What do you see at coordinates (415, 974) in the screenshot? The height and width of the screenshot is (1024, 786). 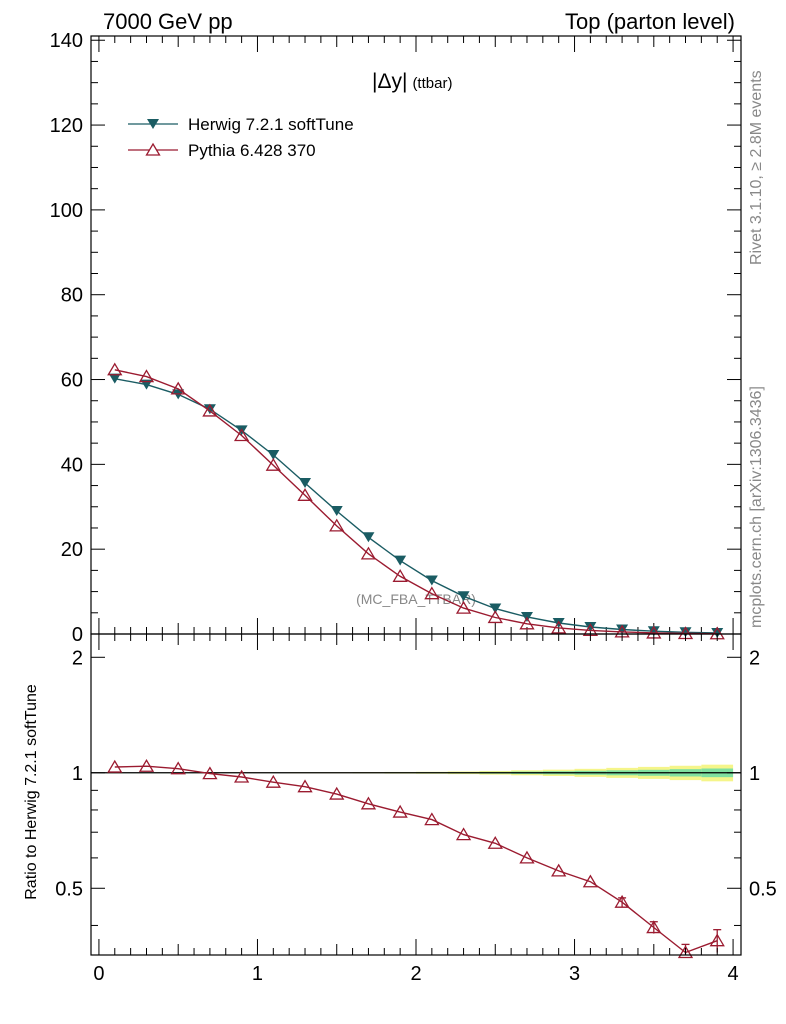 I see `ratio-x-tick-label: 2` at bounding box center [415, 974].